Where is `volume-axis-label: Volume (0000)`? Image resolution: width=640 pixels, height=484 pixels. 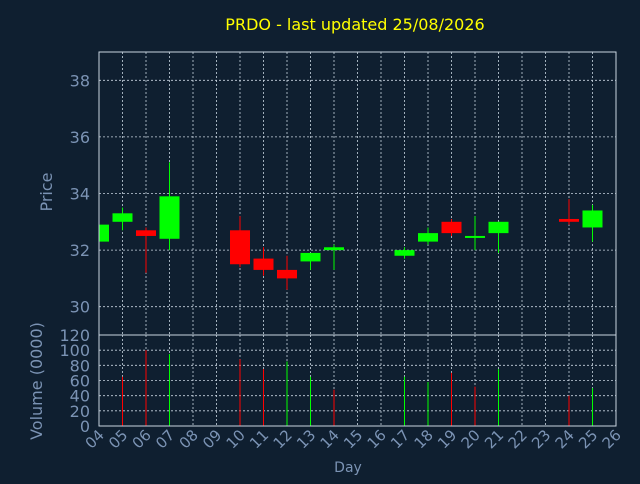 volume-axis-label: Volume (0000) is located at coordinates (36, 381).